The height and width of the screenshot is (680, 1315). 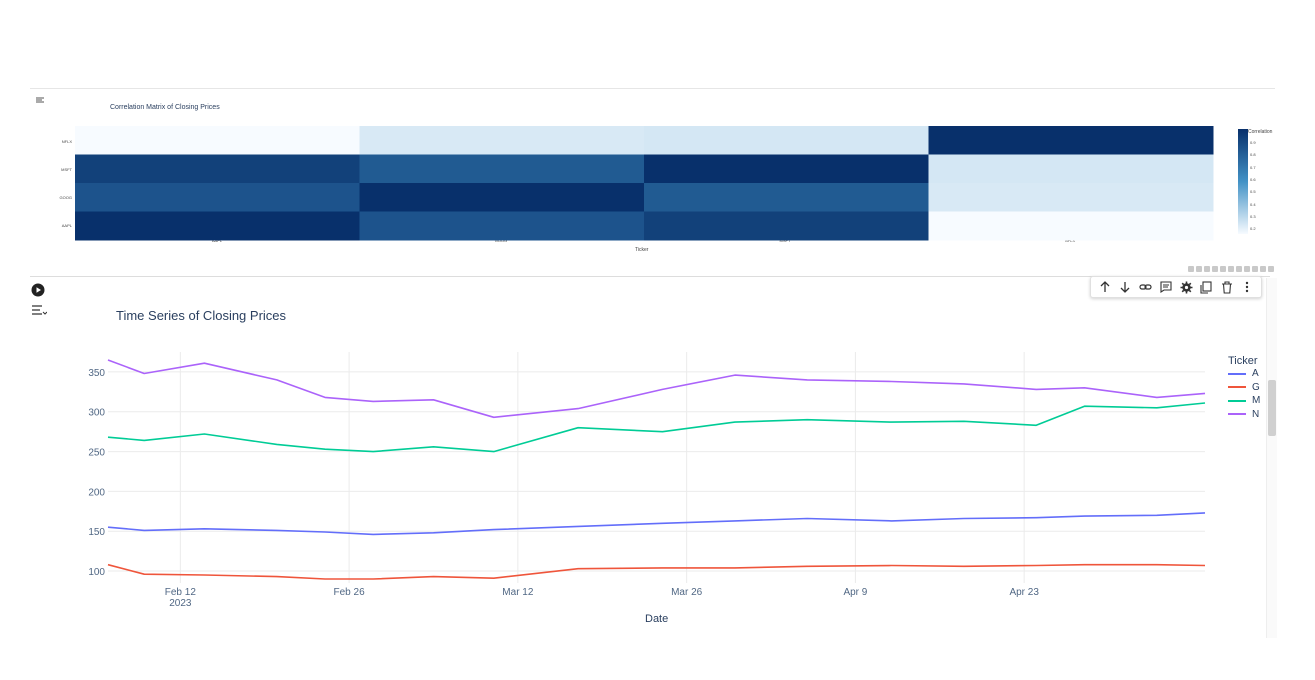 What do you see at coordinates (1231, 269) in the screenshot?
I see `heatmap-modebar` at bounding box center [1231, 269].